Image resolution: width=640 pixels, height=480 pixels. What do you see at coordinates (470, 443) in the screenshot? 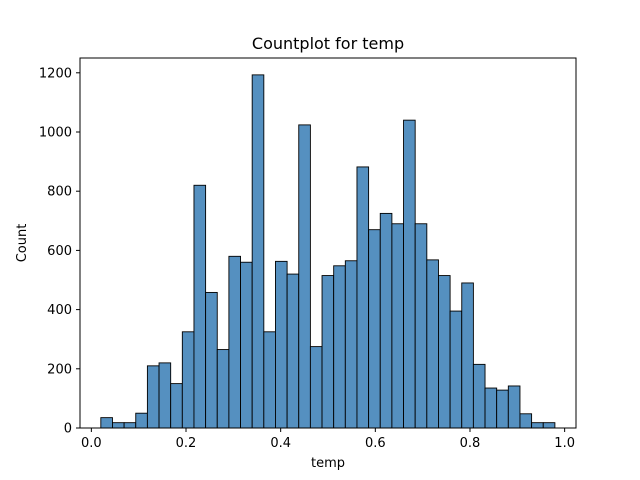
I see `x-tick-label: 0.8` at bounding box center [470, 443].